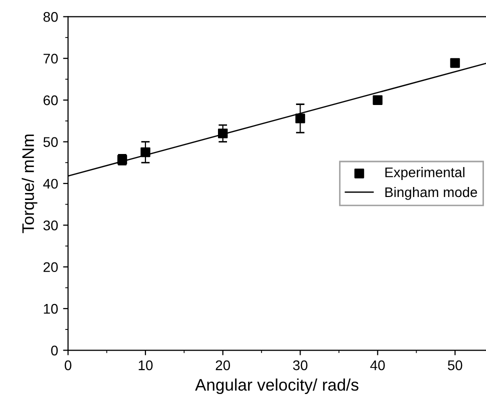 Image resolution: width=486 pixels, height=417 pixels. I want to click on x-tick-label: 20, so click(223, 365).